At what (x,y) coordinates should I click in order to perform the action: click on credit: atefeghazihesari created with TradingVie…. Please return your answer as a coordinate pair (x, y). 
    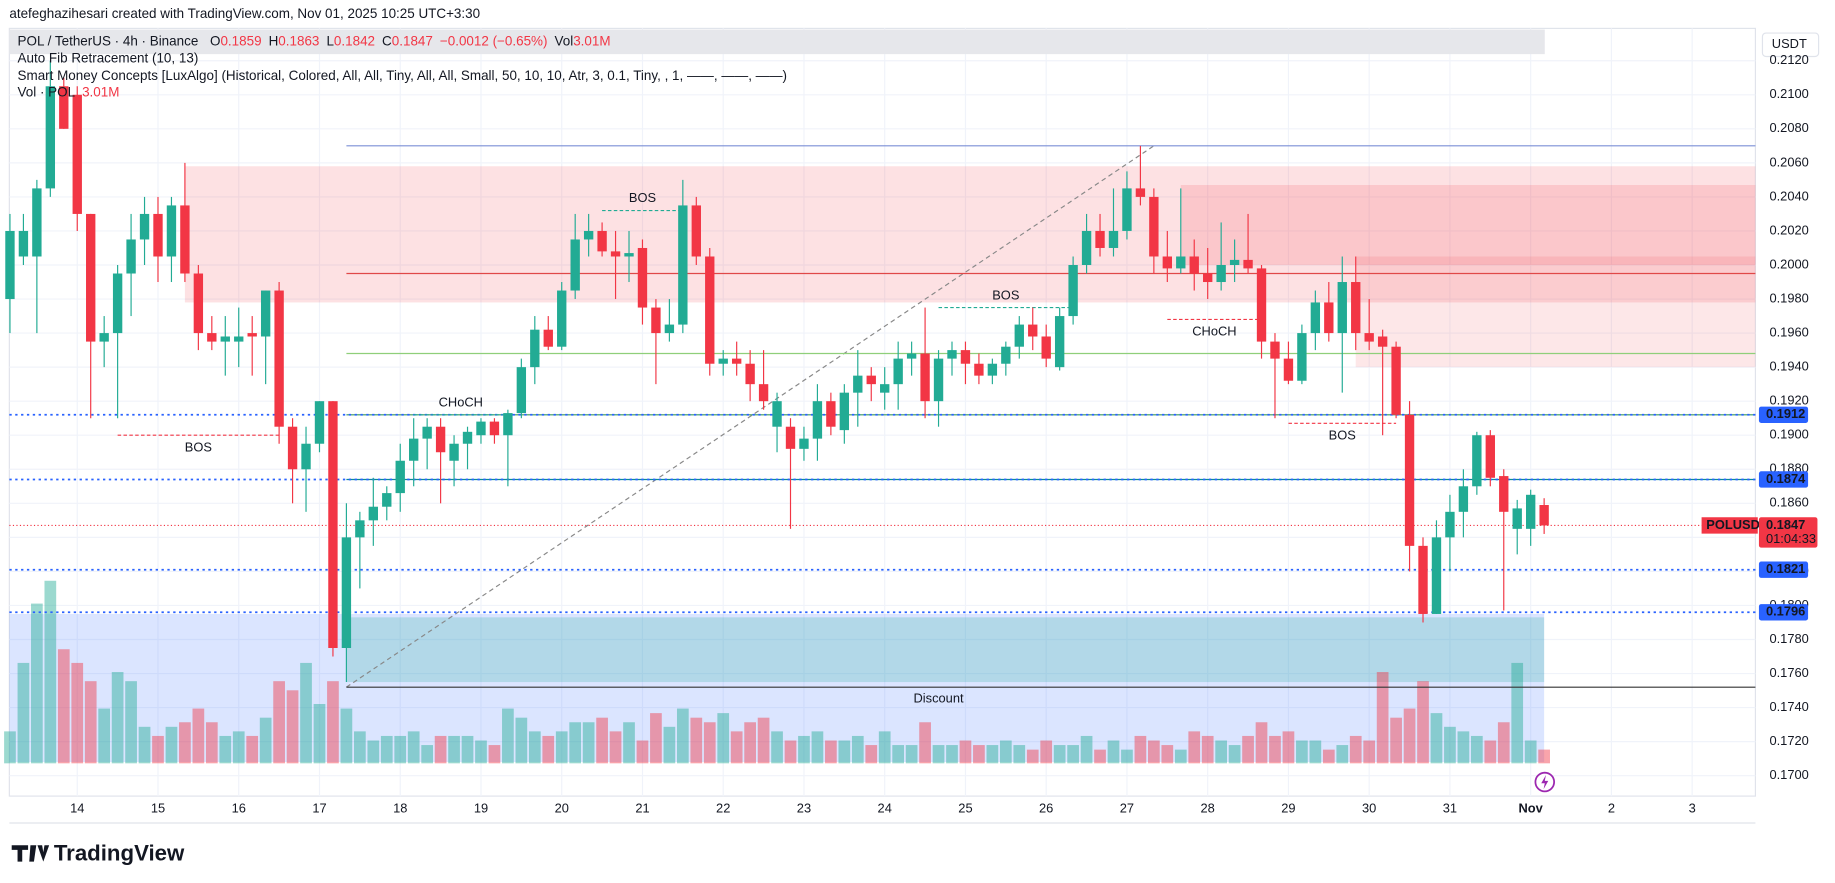
    Looking at the image, I should click on (244, 13).